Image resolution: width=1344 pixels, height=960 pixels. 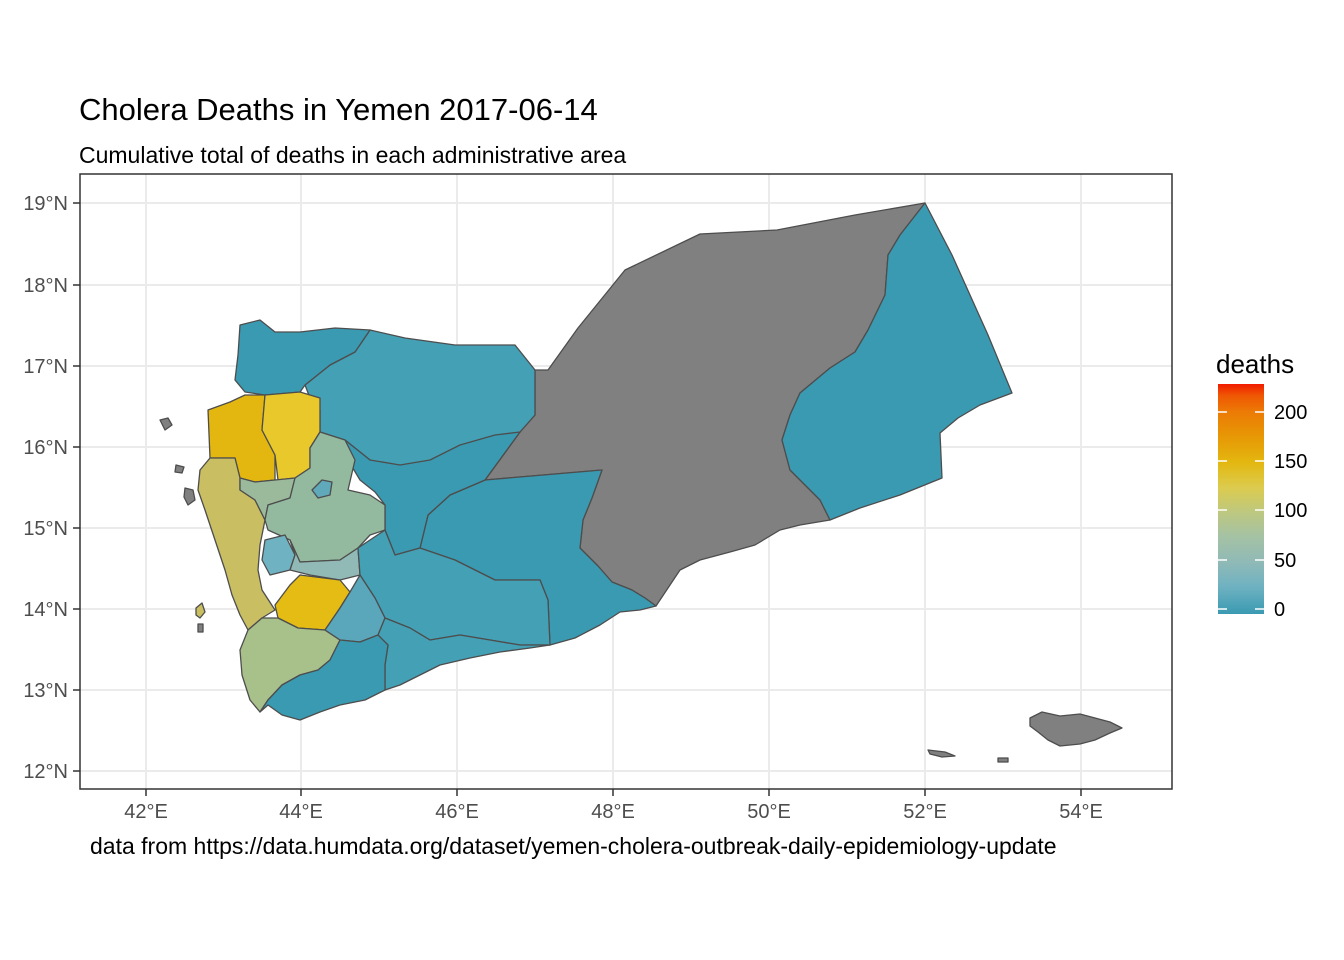 I want to click on region-northwest, so click(x=302, y=357).